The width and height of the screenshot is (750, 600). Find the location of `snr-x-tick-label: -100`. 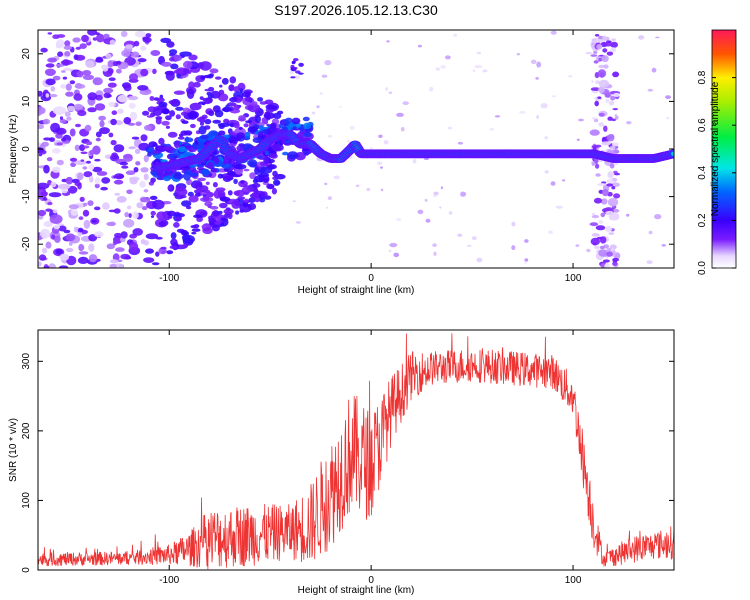

snr-x-tick-label: -100 is located at coordinates (169, 580).